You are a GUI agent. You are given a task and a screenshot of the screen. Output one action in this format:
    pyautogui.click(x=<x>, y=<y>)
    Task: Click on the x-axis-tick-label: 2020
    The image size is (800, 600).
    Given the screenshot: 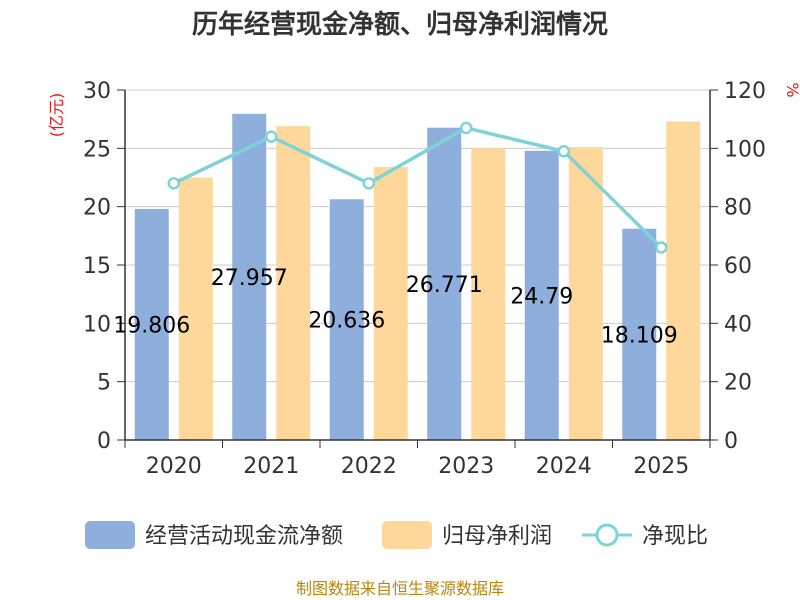 What is the action you would take?
    pyautogui.click(x=174, y=466)
    